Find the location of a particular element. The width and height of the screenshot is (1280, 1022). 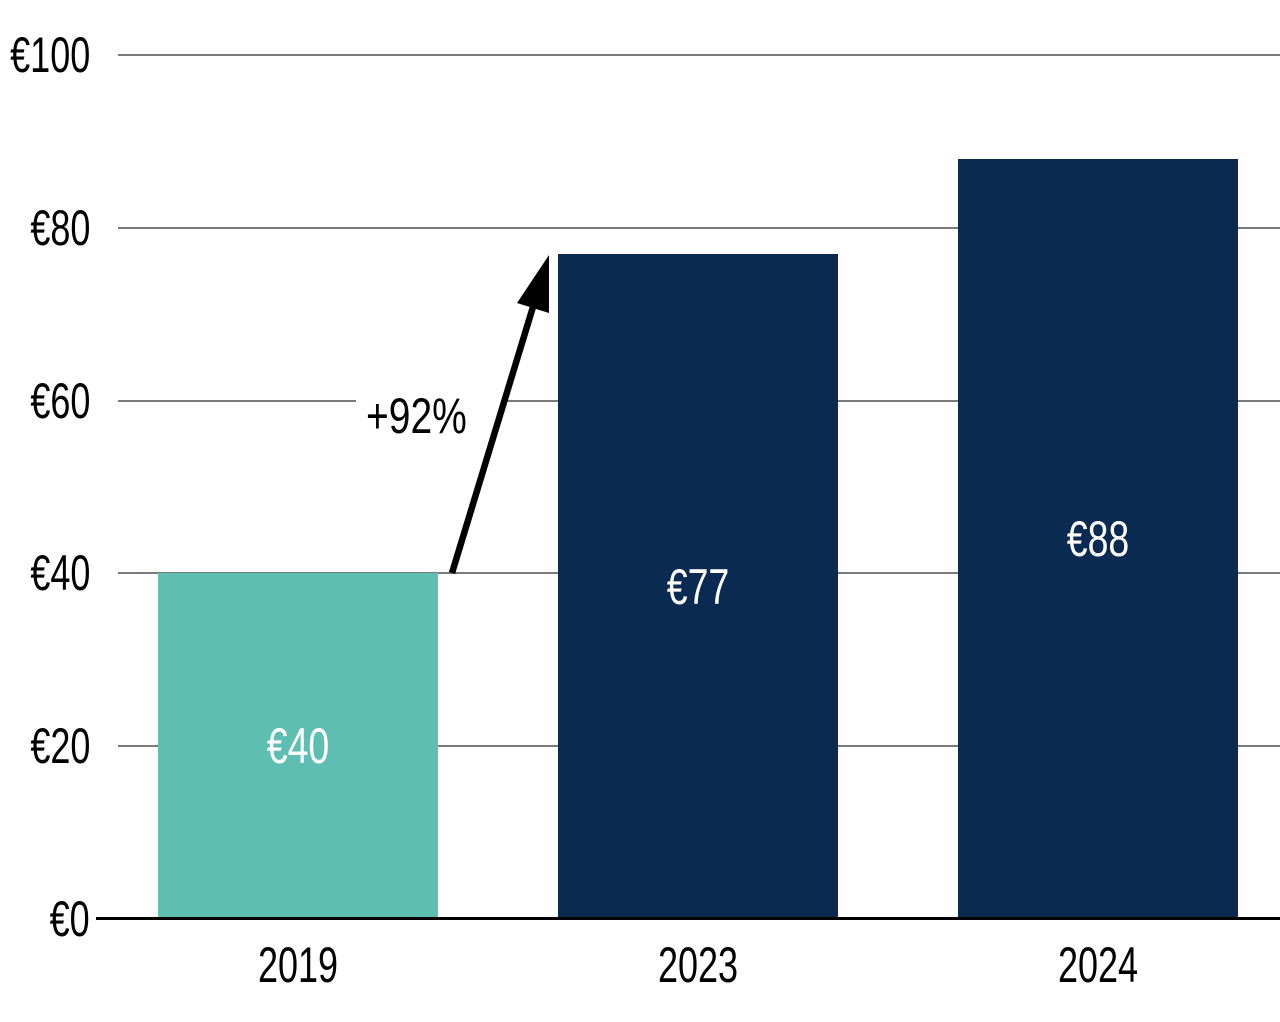

arrow-head-icon is located at coordinates (533, 284).